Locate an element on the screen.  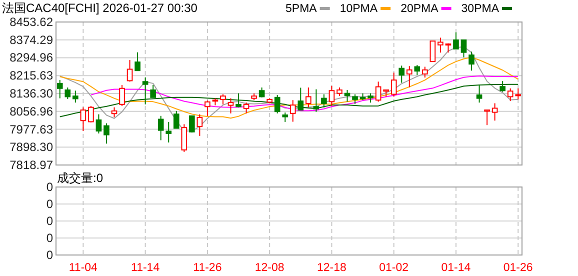
category-label: 01-26 is located at coordinates (518, 268).